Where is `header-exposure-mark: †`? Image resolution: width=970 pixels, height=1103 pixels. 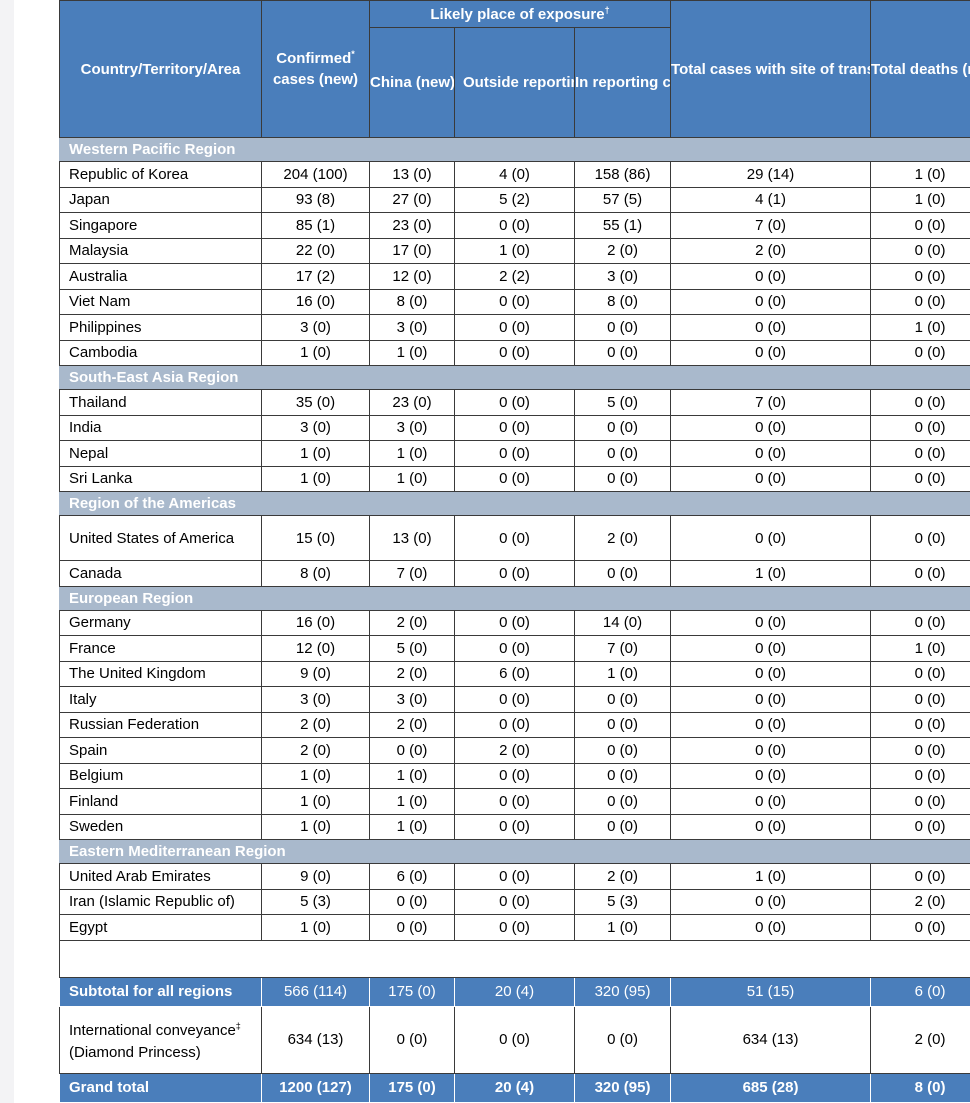
header-exposure-mark: † is located at coordinates (607, 9).